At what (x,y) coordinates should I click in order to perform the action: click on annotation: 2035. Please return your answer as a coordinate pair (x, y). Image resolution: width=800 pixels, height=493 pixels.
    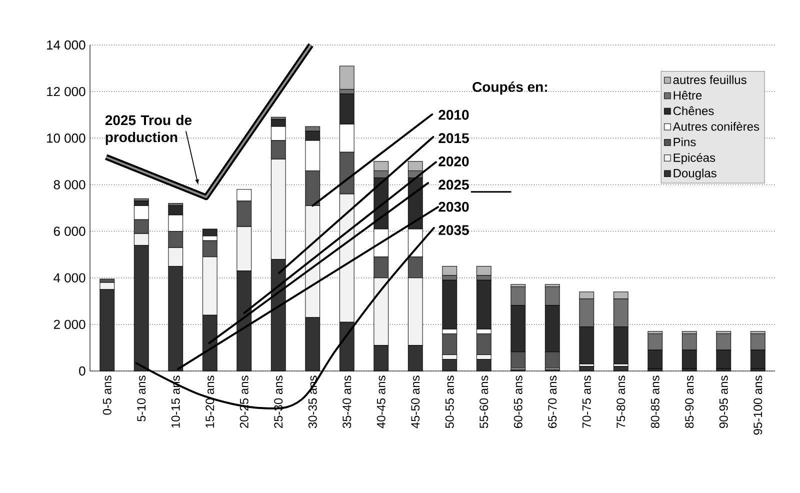
    Looking at the image, I should click on (453, 230).